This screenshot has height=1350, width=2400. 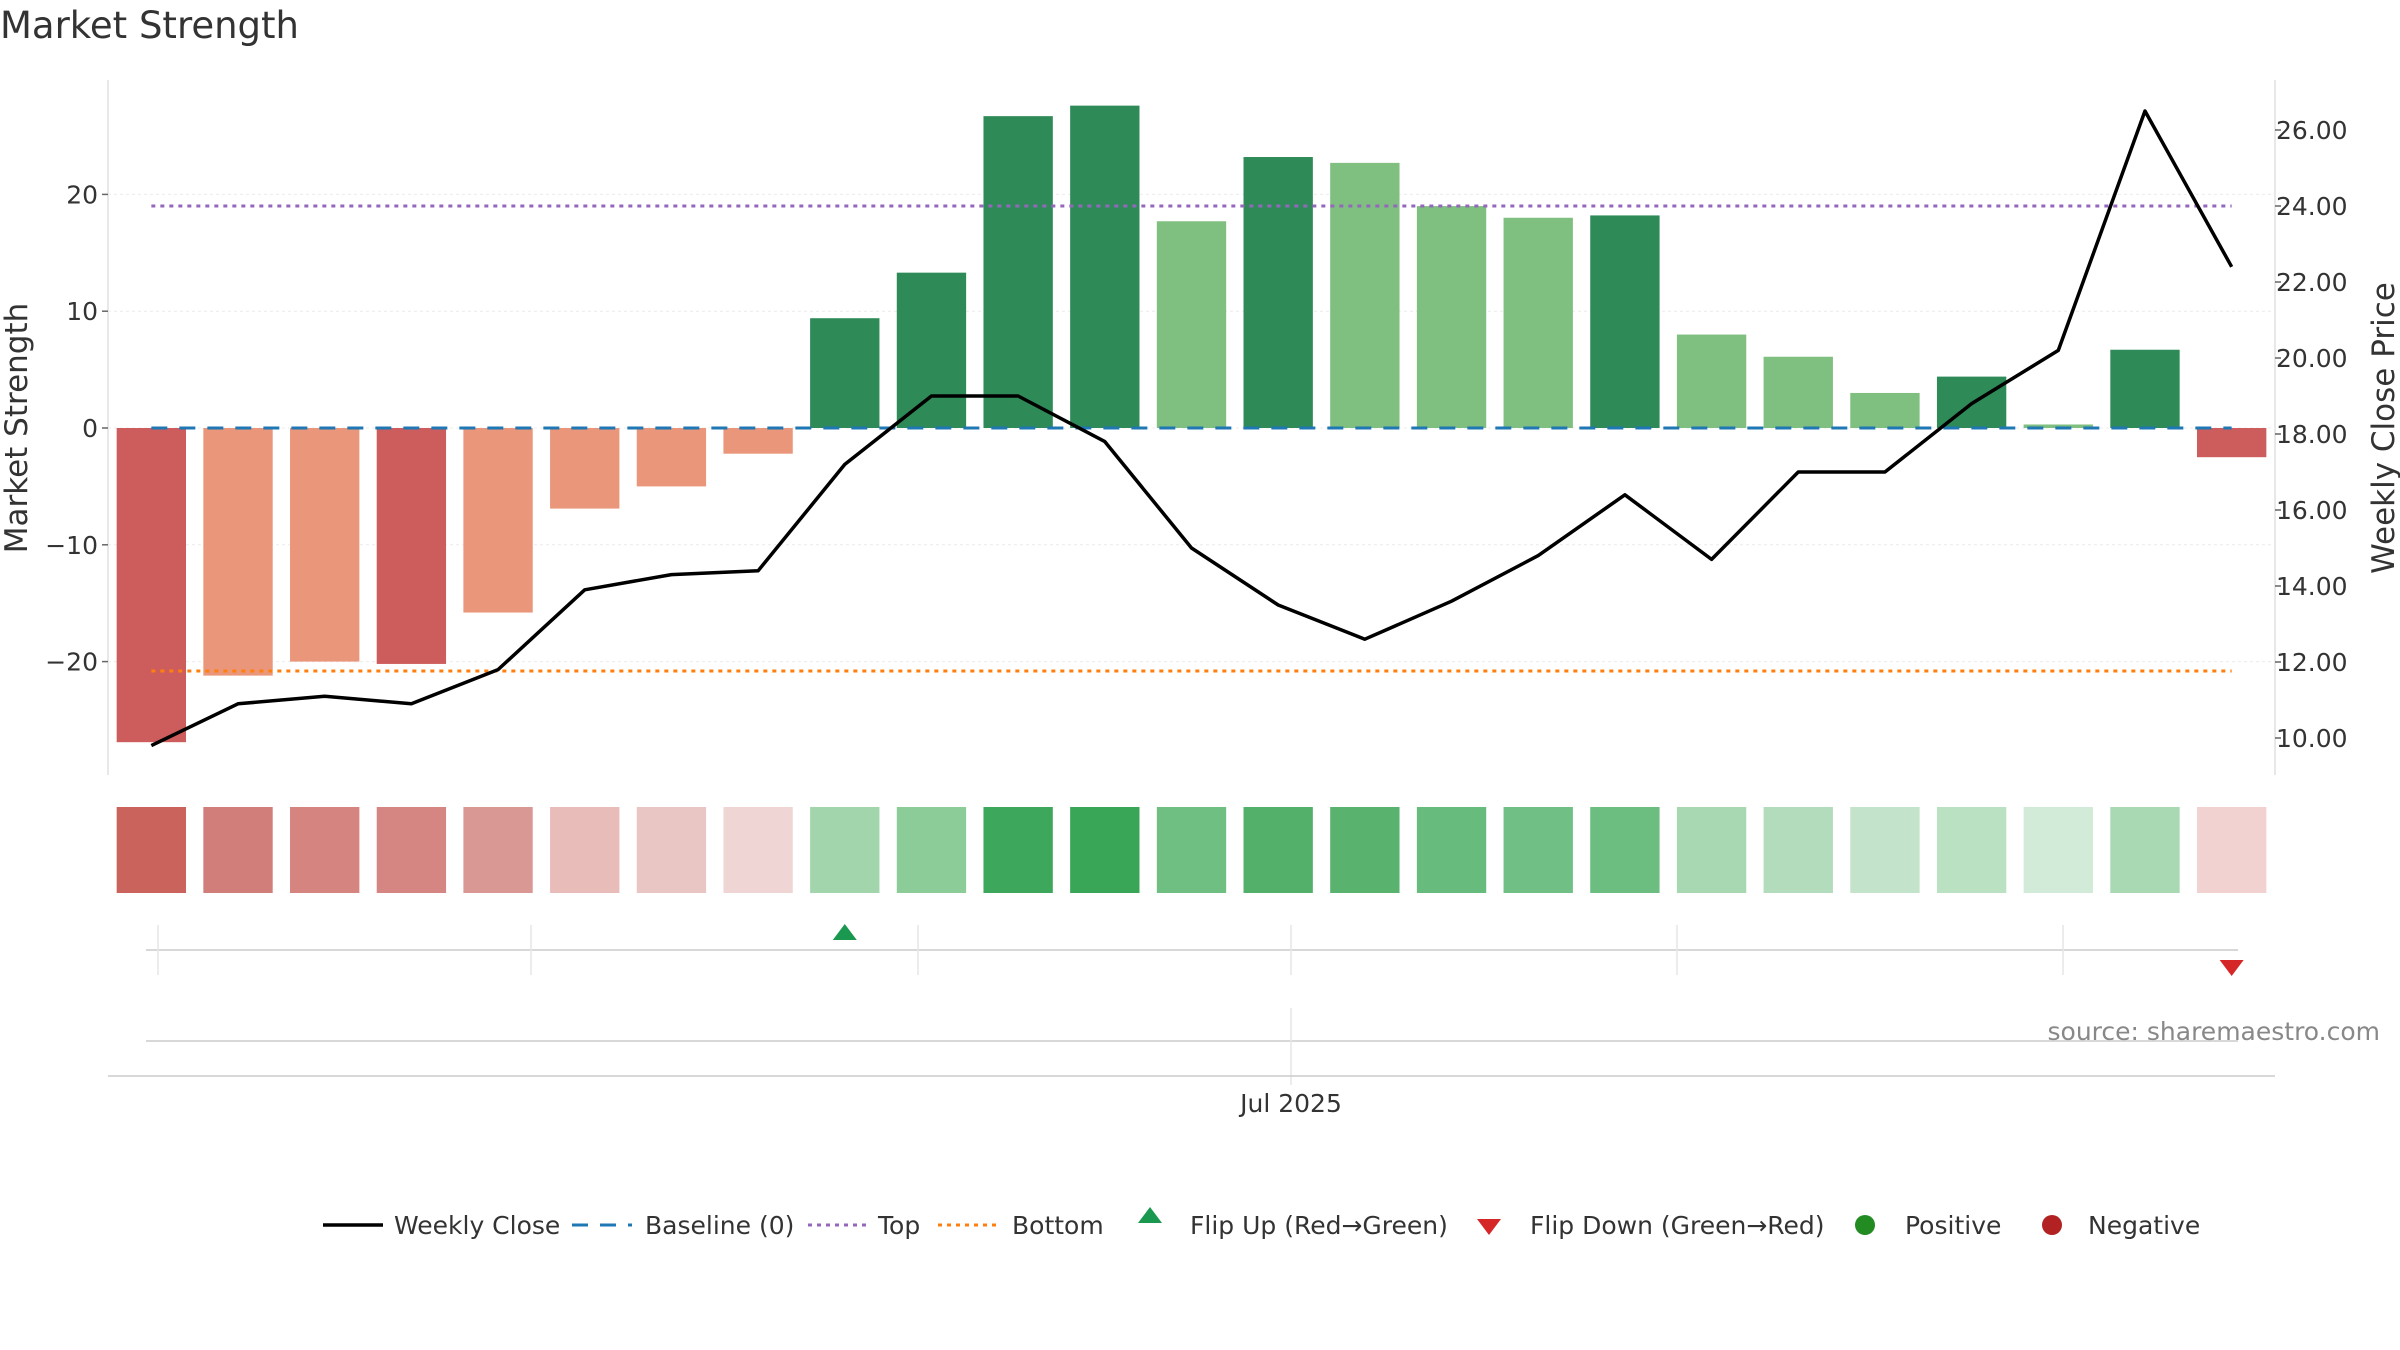 I want to click on right-tick-label: 12.00, so click(x=2312, y=662).